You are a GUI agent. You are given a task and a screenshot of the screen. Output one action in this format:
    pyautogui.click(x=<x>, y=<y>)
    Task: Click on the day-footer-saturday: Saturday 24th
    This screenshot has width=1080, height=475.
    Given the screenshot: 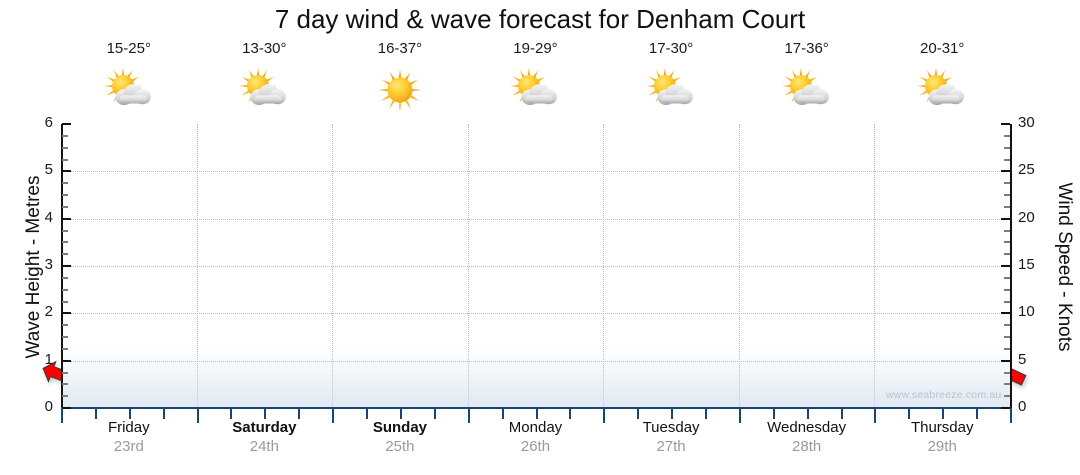 What is the action you would take?
    pyautogui.click(x=265, y=437)
    